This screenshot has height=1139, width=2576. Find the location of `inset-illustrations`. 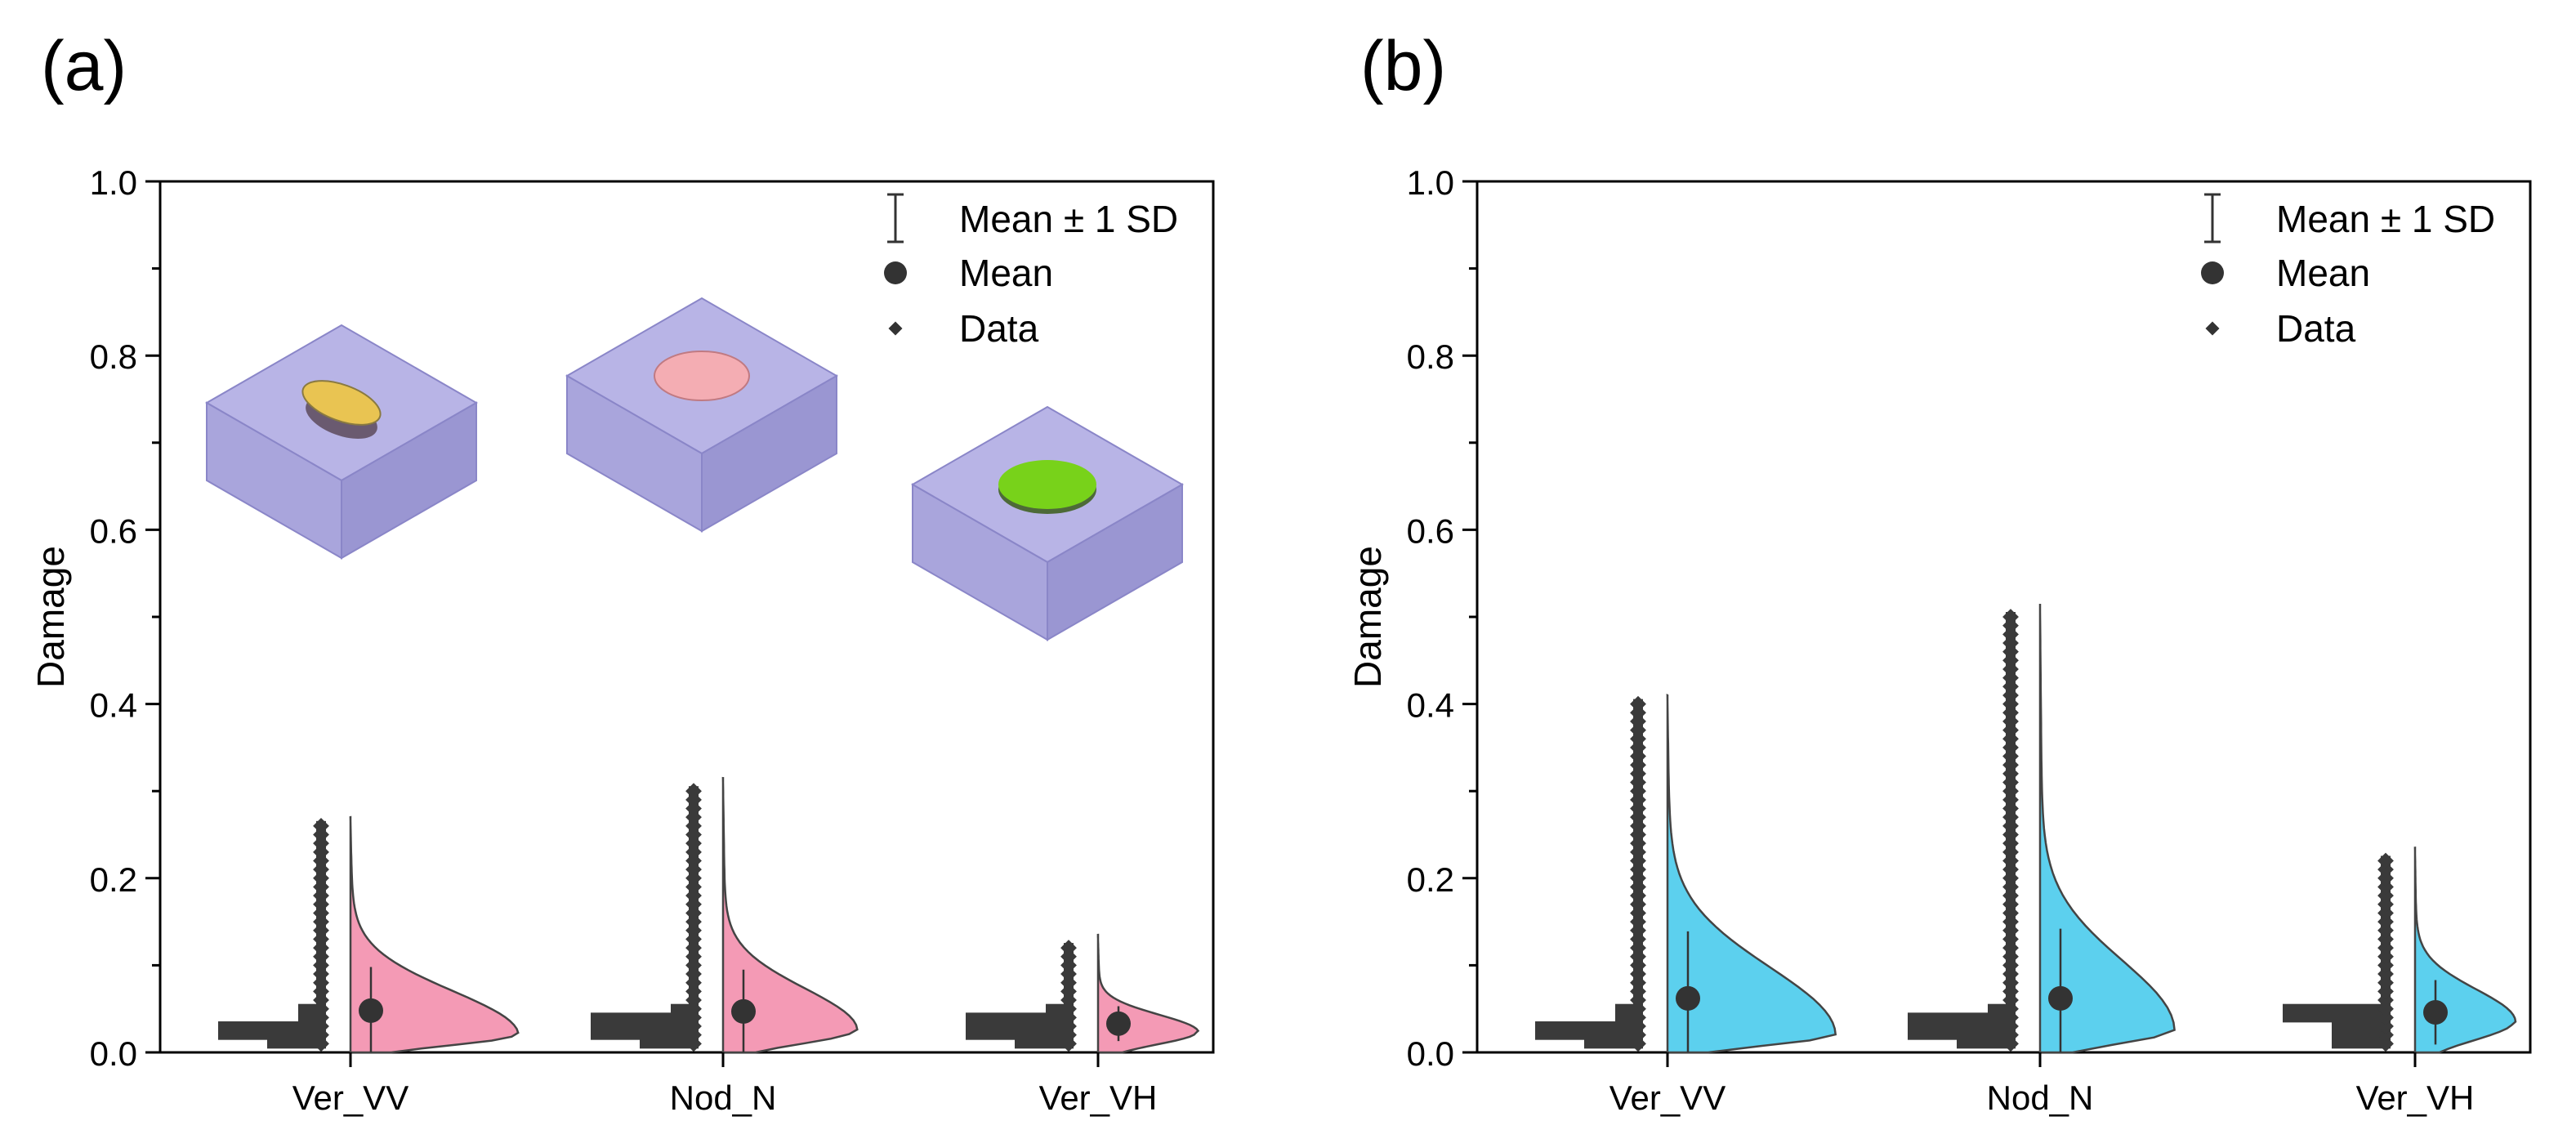

inset-illustrations is located at coordinates (695, 469).